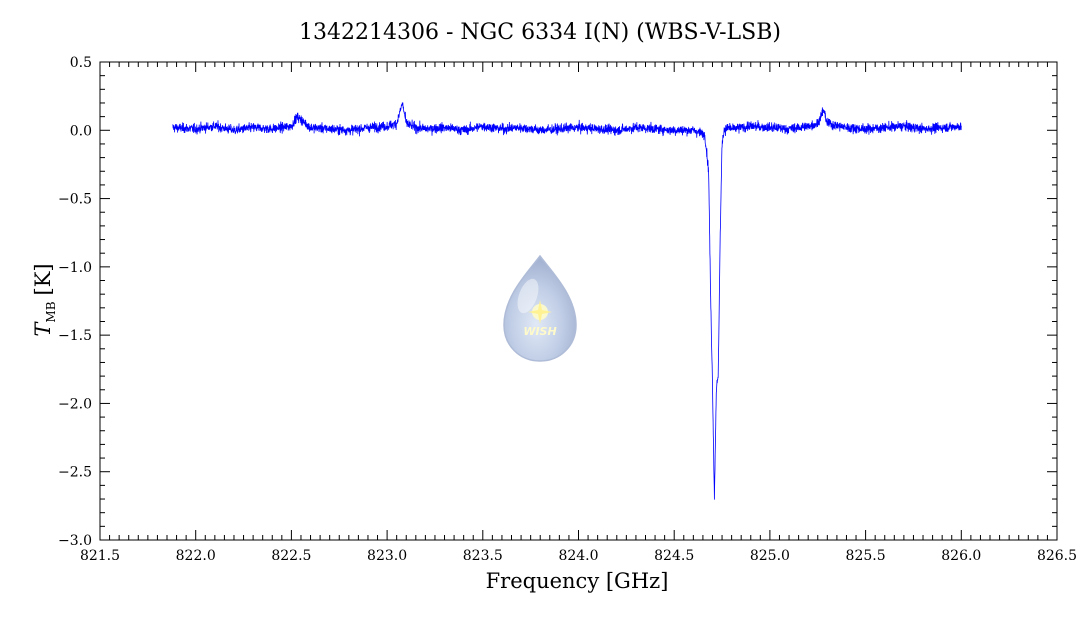  I want to click on x-tick-label: 826.5, so click(1057, 556).